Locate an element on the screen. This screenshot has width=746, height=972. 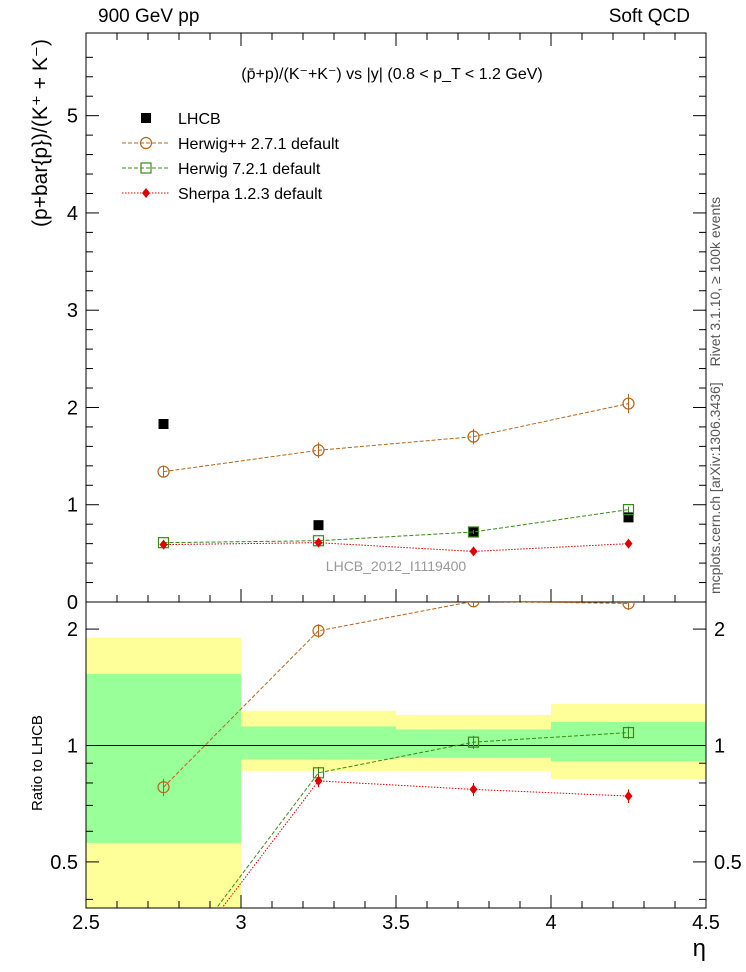
upper-series-layer is located at coordinates (396, 475).